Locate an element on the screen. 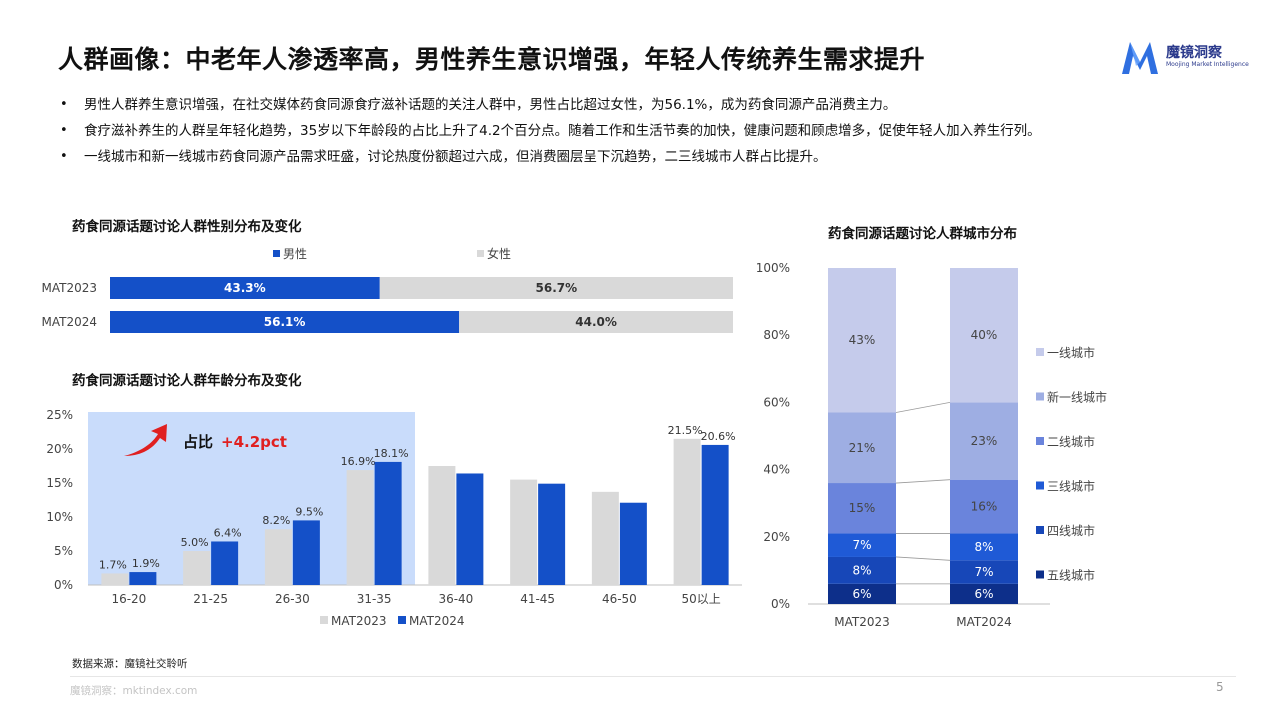 This screenshot has height=720, width=1280. data-label: 16% is located at coordinates (984, 507).